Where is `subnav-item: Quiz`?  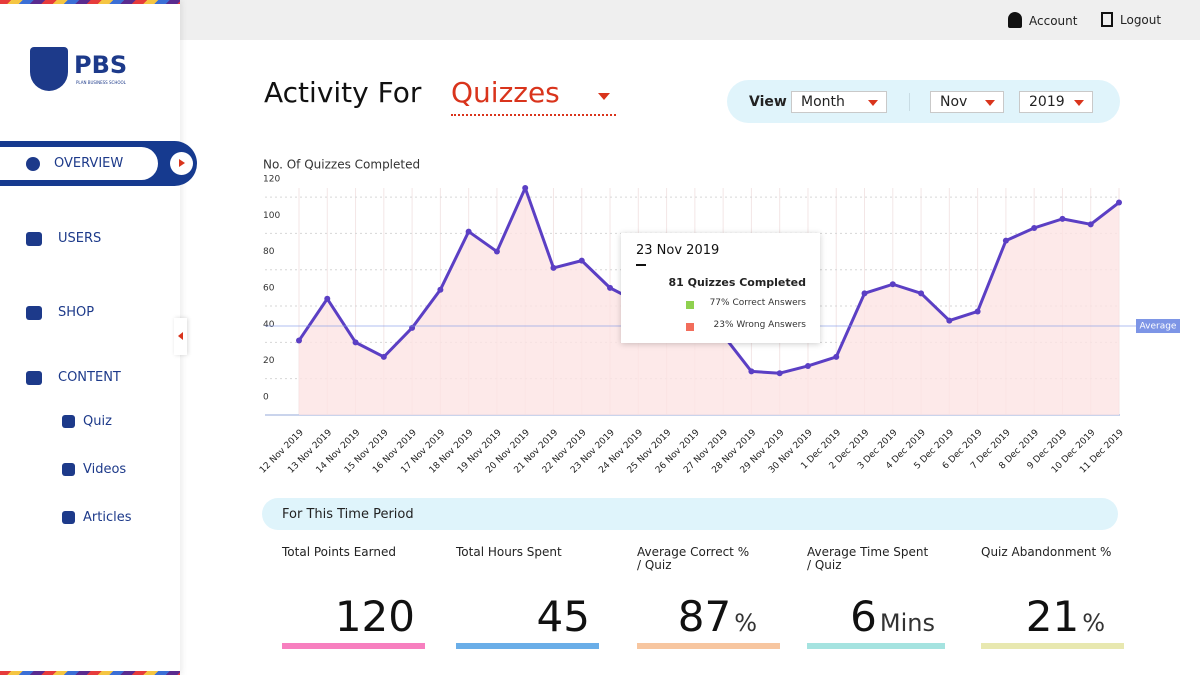 subnav-item: Quiz is located at coordinates (87, 421).